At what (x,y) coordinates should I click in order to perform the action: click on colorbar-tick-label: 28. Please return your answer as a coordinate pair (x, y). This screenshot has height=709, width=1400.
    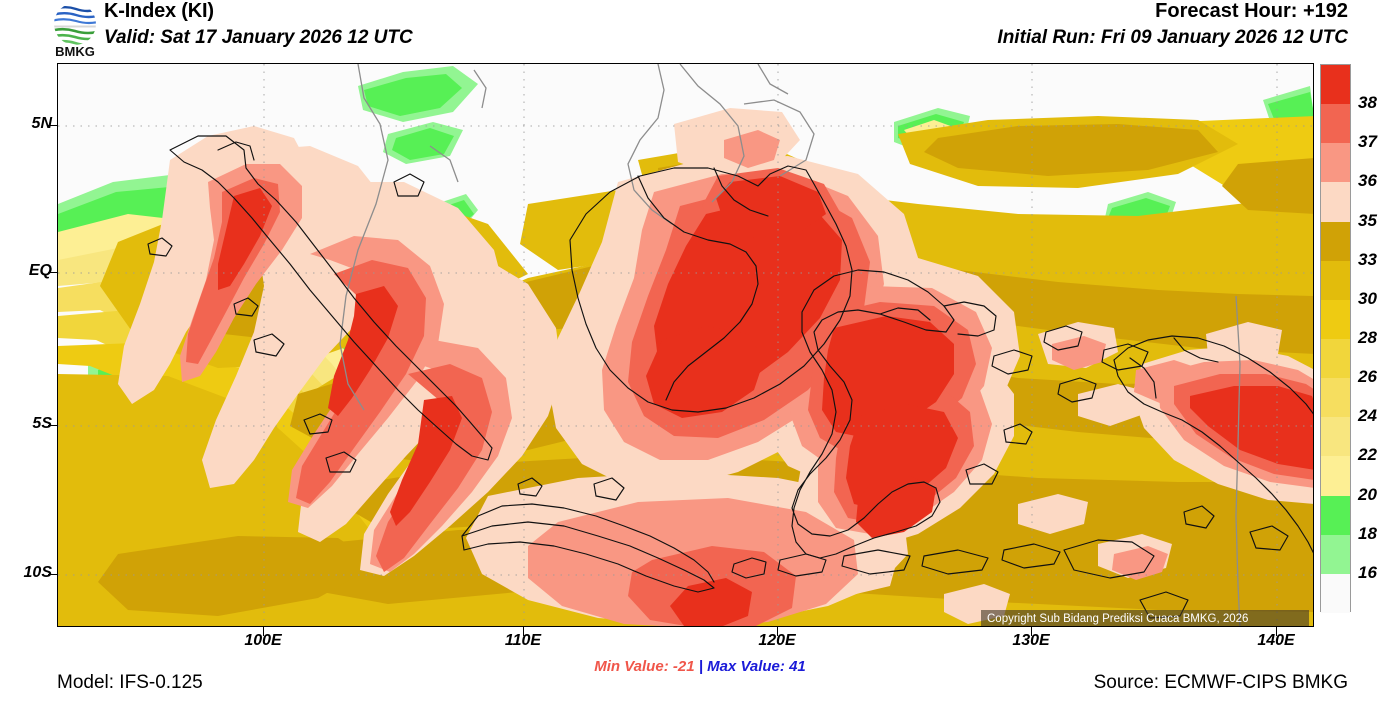
    Looking at the image, I should click on (1367, 337).